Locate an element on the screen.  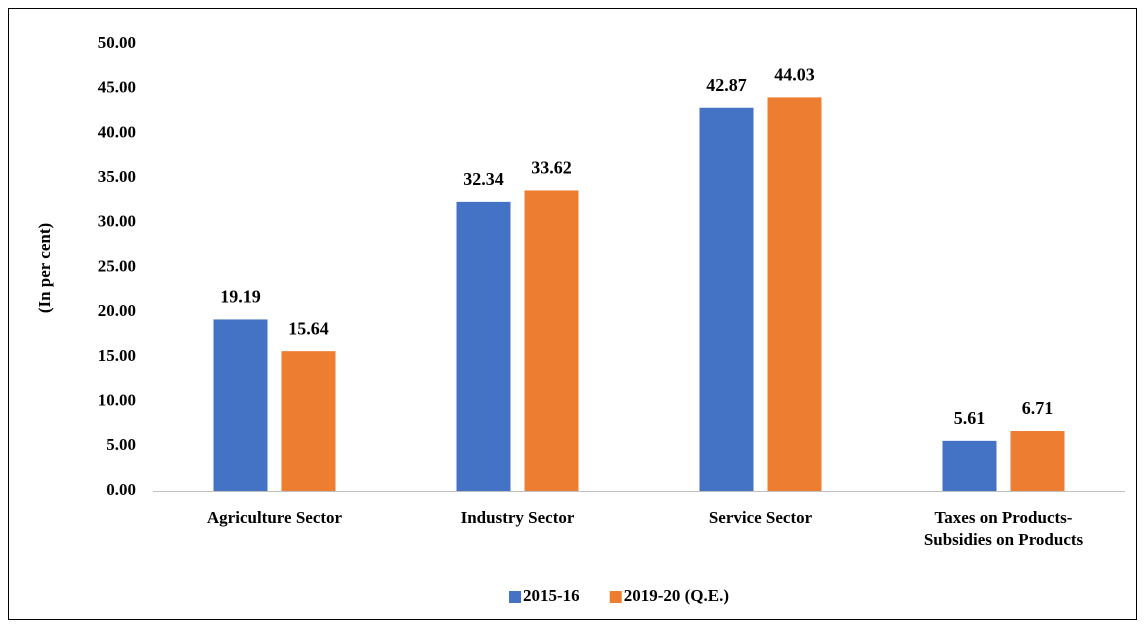
y-tick-label: 35.00 is located at coordinates (117, 176).